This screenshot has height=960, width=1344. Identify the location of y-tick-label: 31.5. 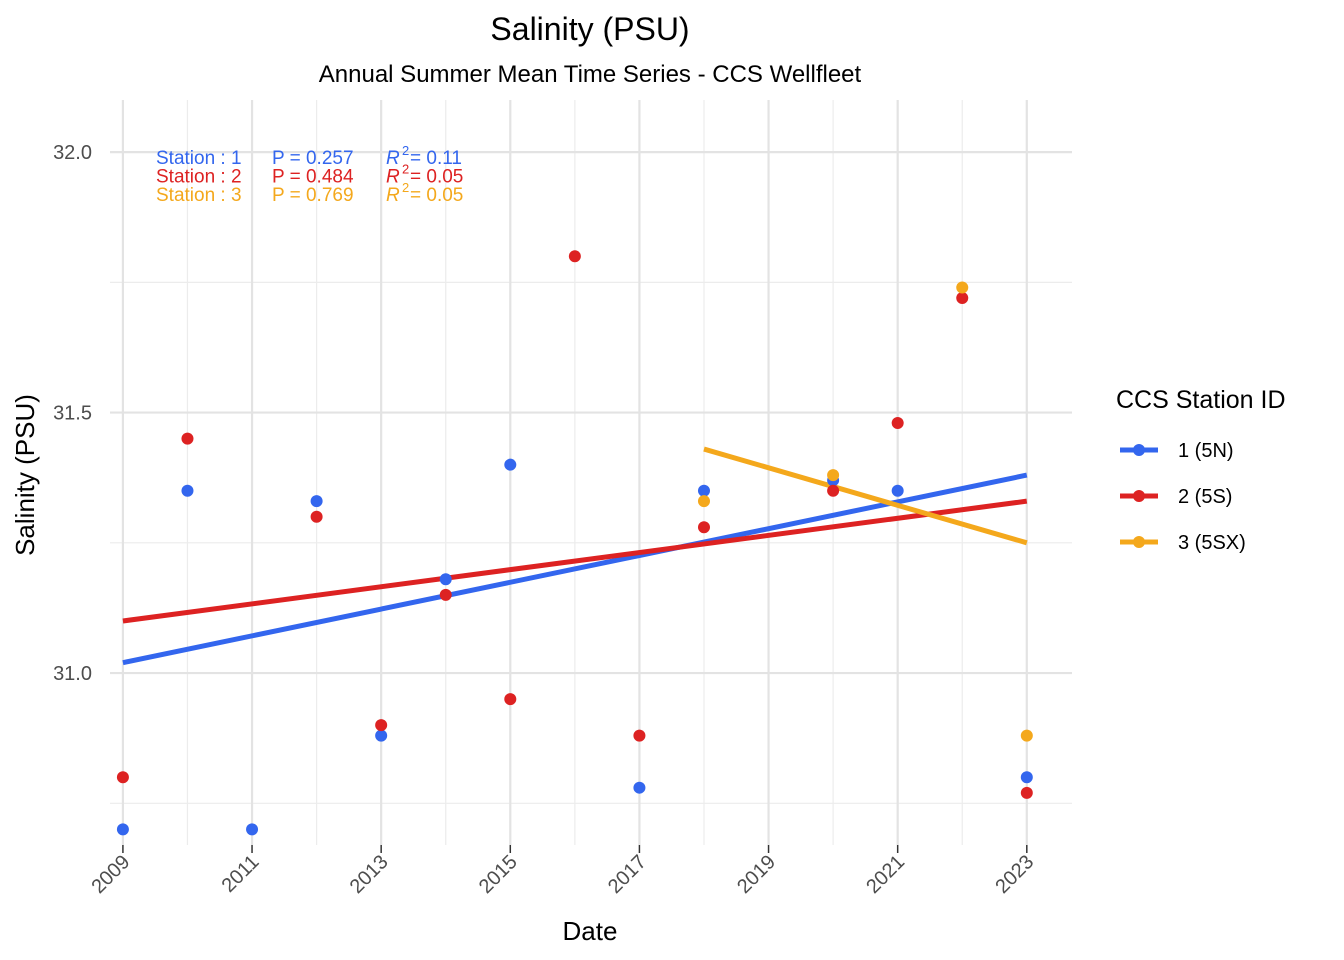
(72, 414).